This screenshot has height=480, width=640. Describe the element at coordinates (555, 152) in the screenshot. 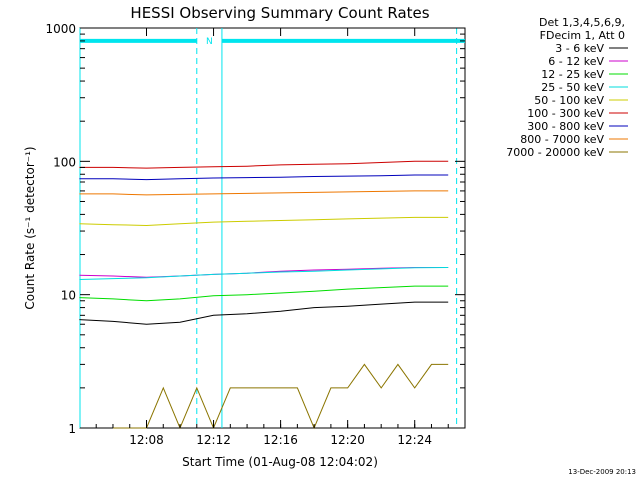

I see `legend-label-8: 7000 - 20000 keV` at that location.